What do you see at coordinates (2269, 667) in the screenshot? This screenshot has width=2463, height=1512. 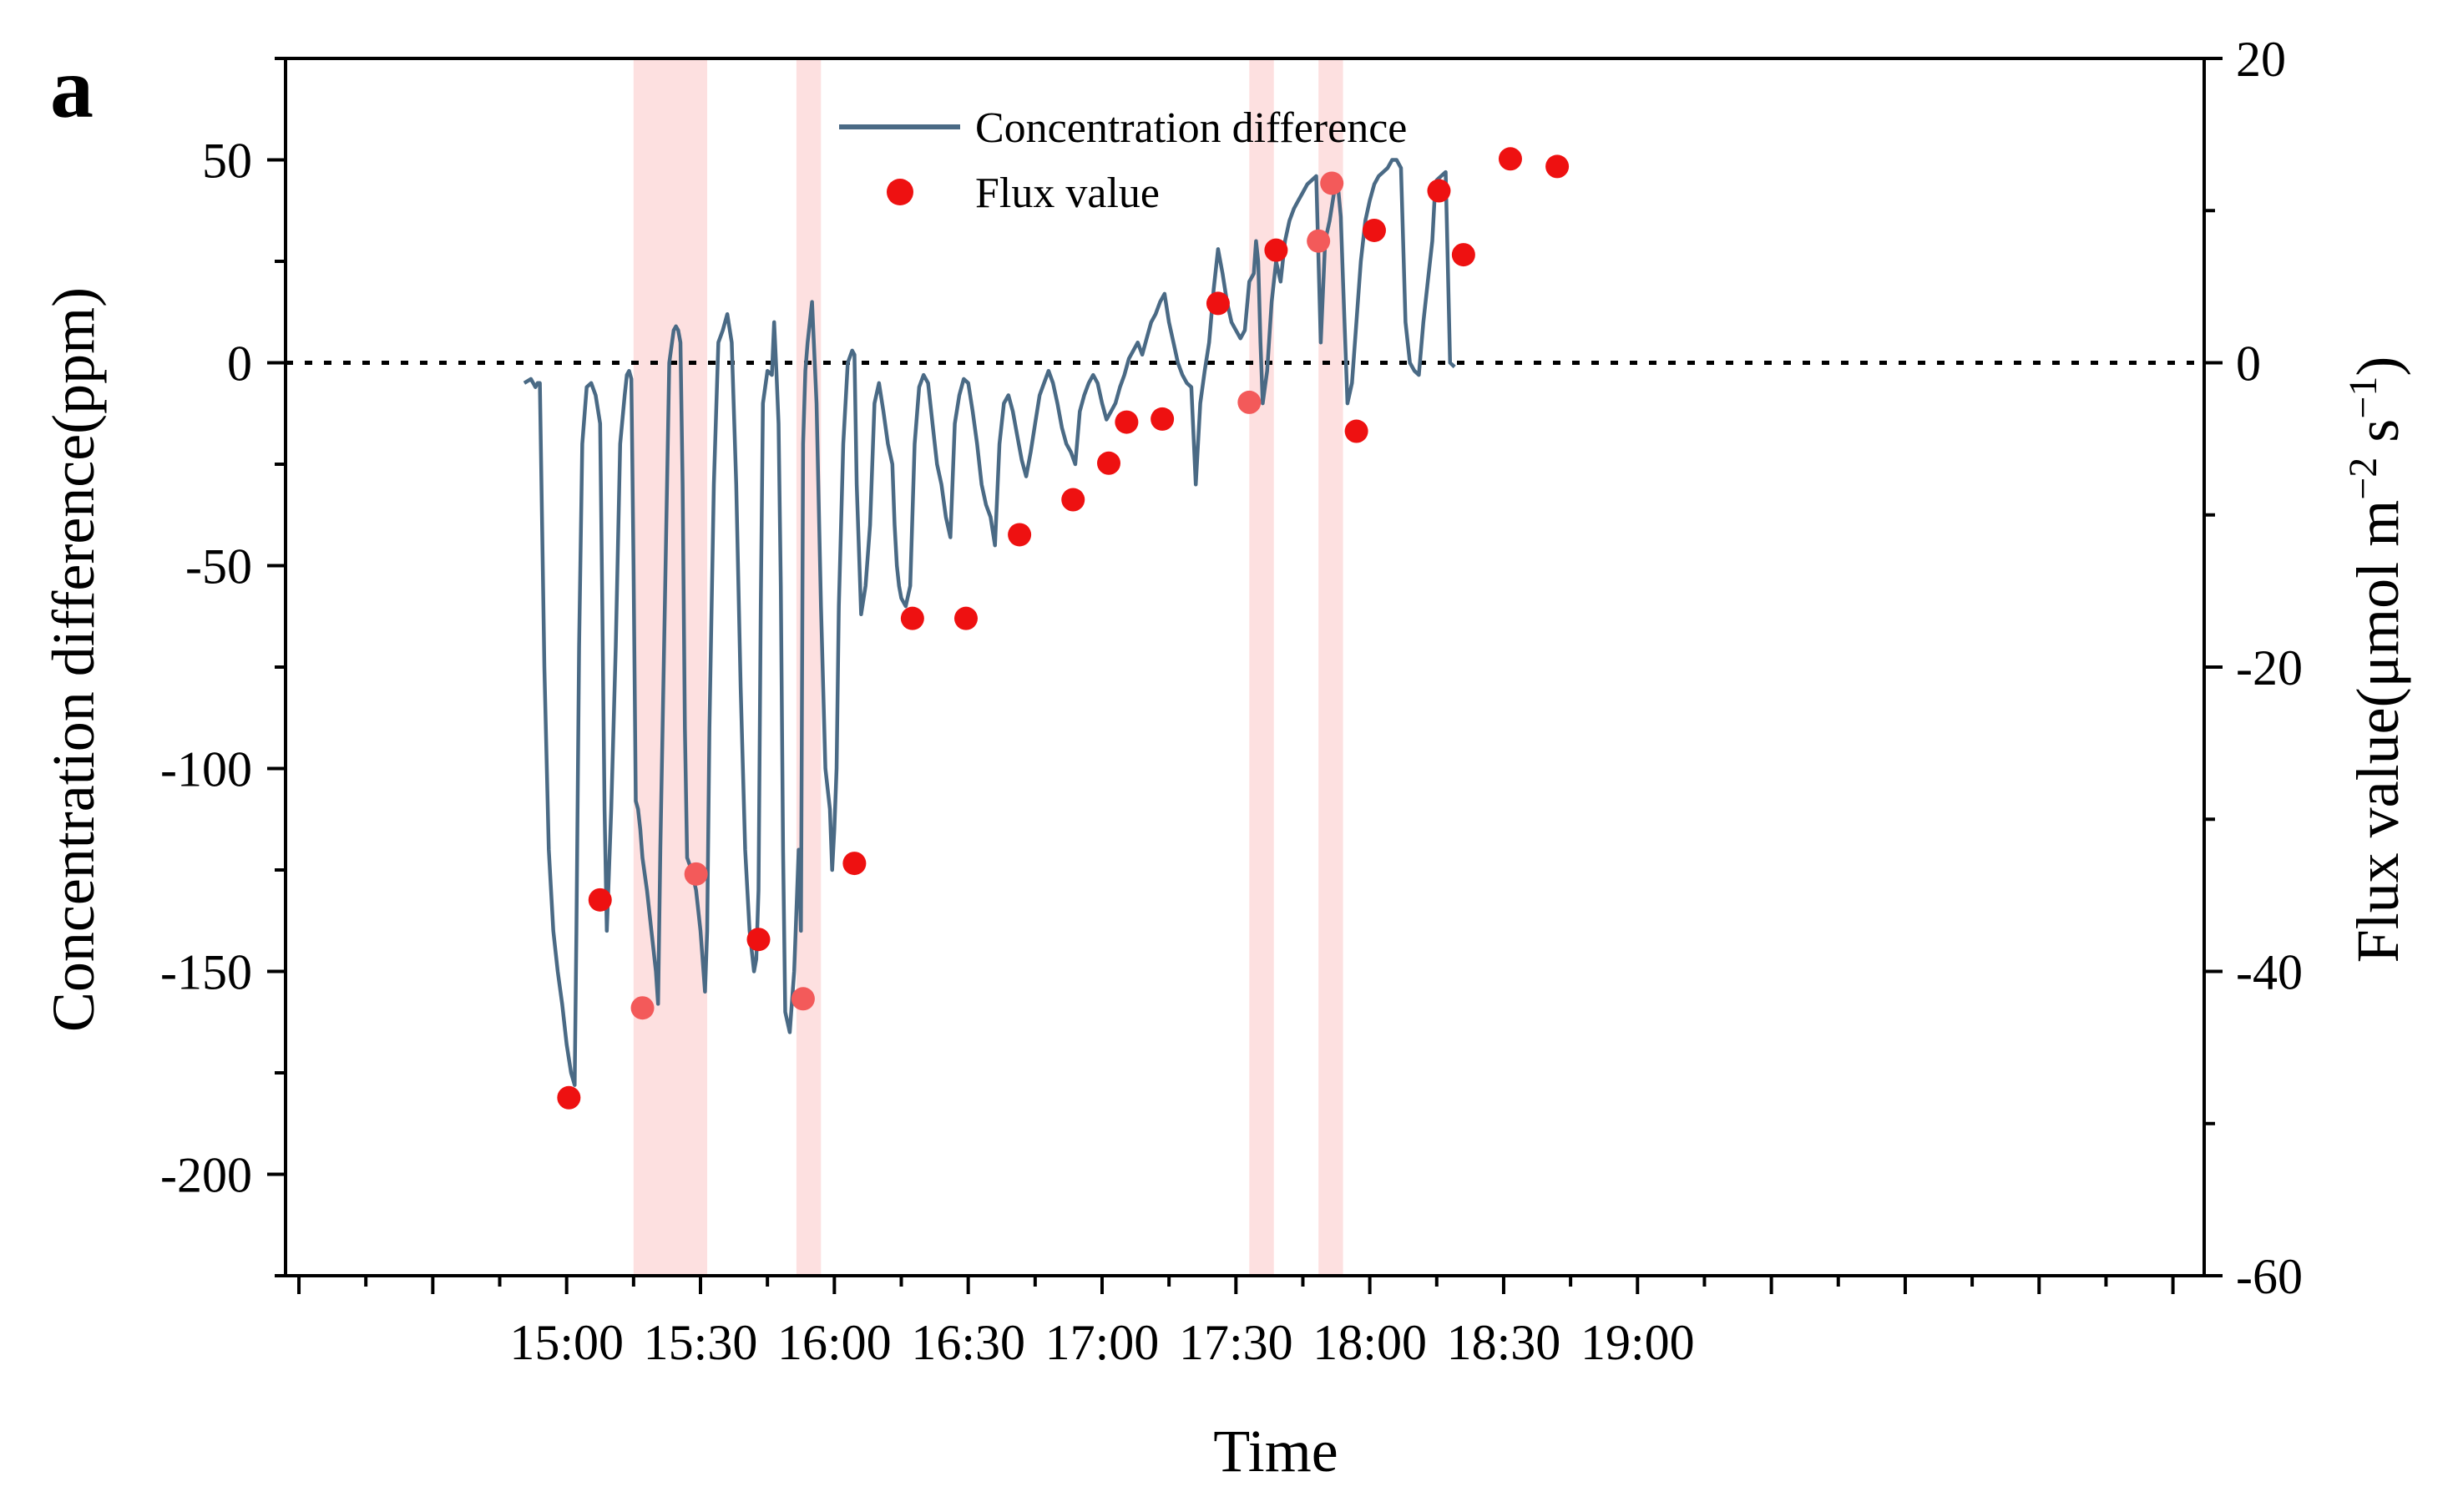 I see `y2-tick-label-2: -20` at bounding box center [2269, 667].